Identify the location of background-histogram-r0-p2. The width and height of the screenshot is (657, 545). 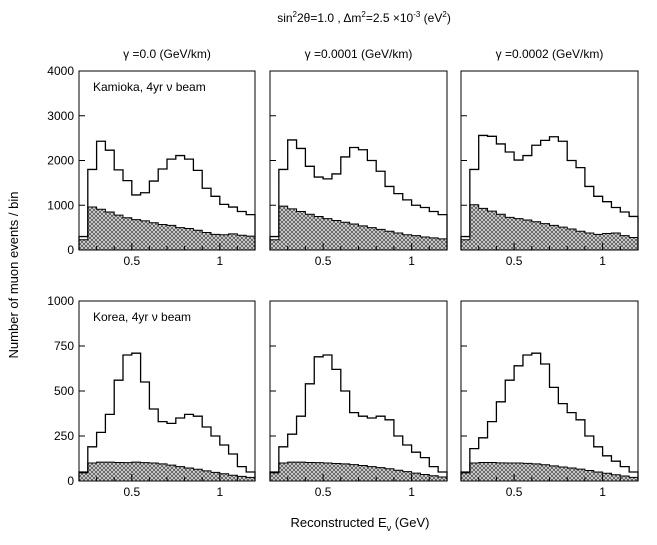
(549, 227).